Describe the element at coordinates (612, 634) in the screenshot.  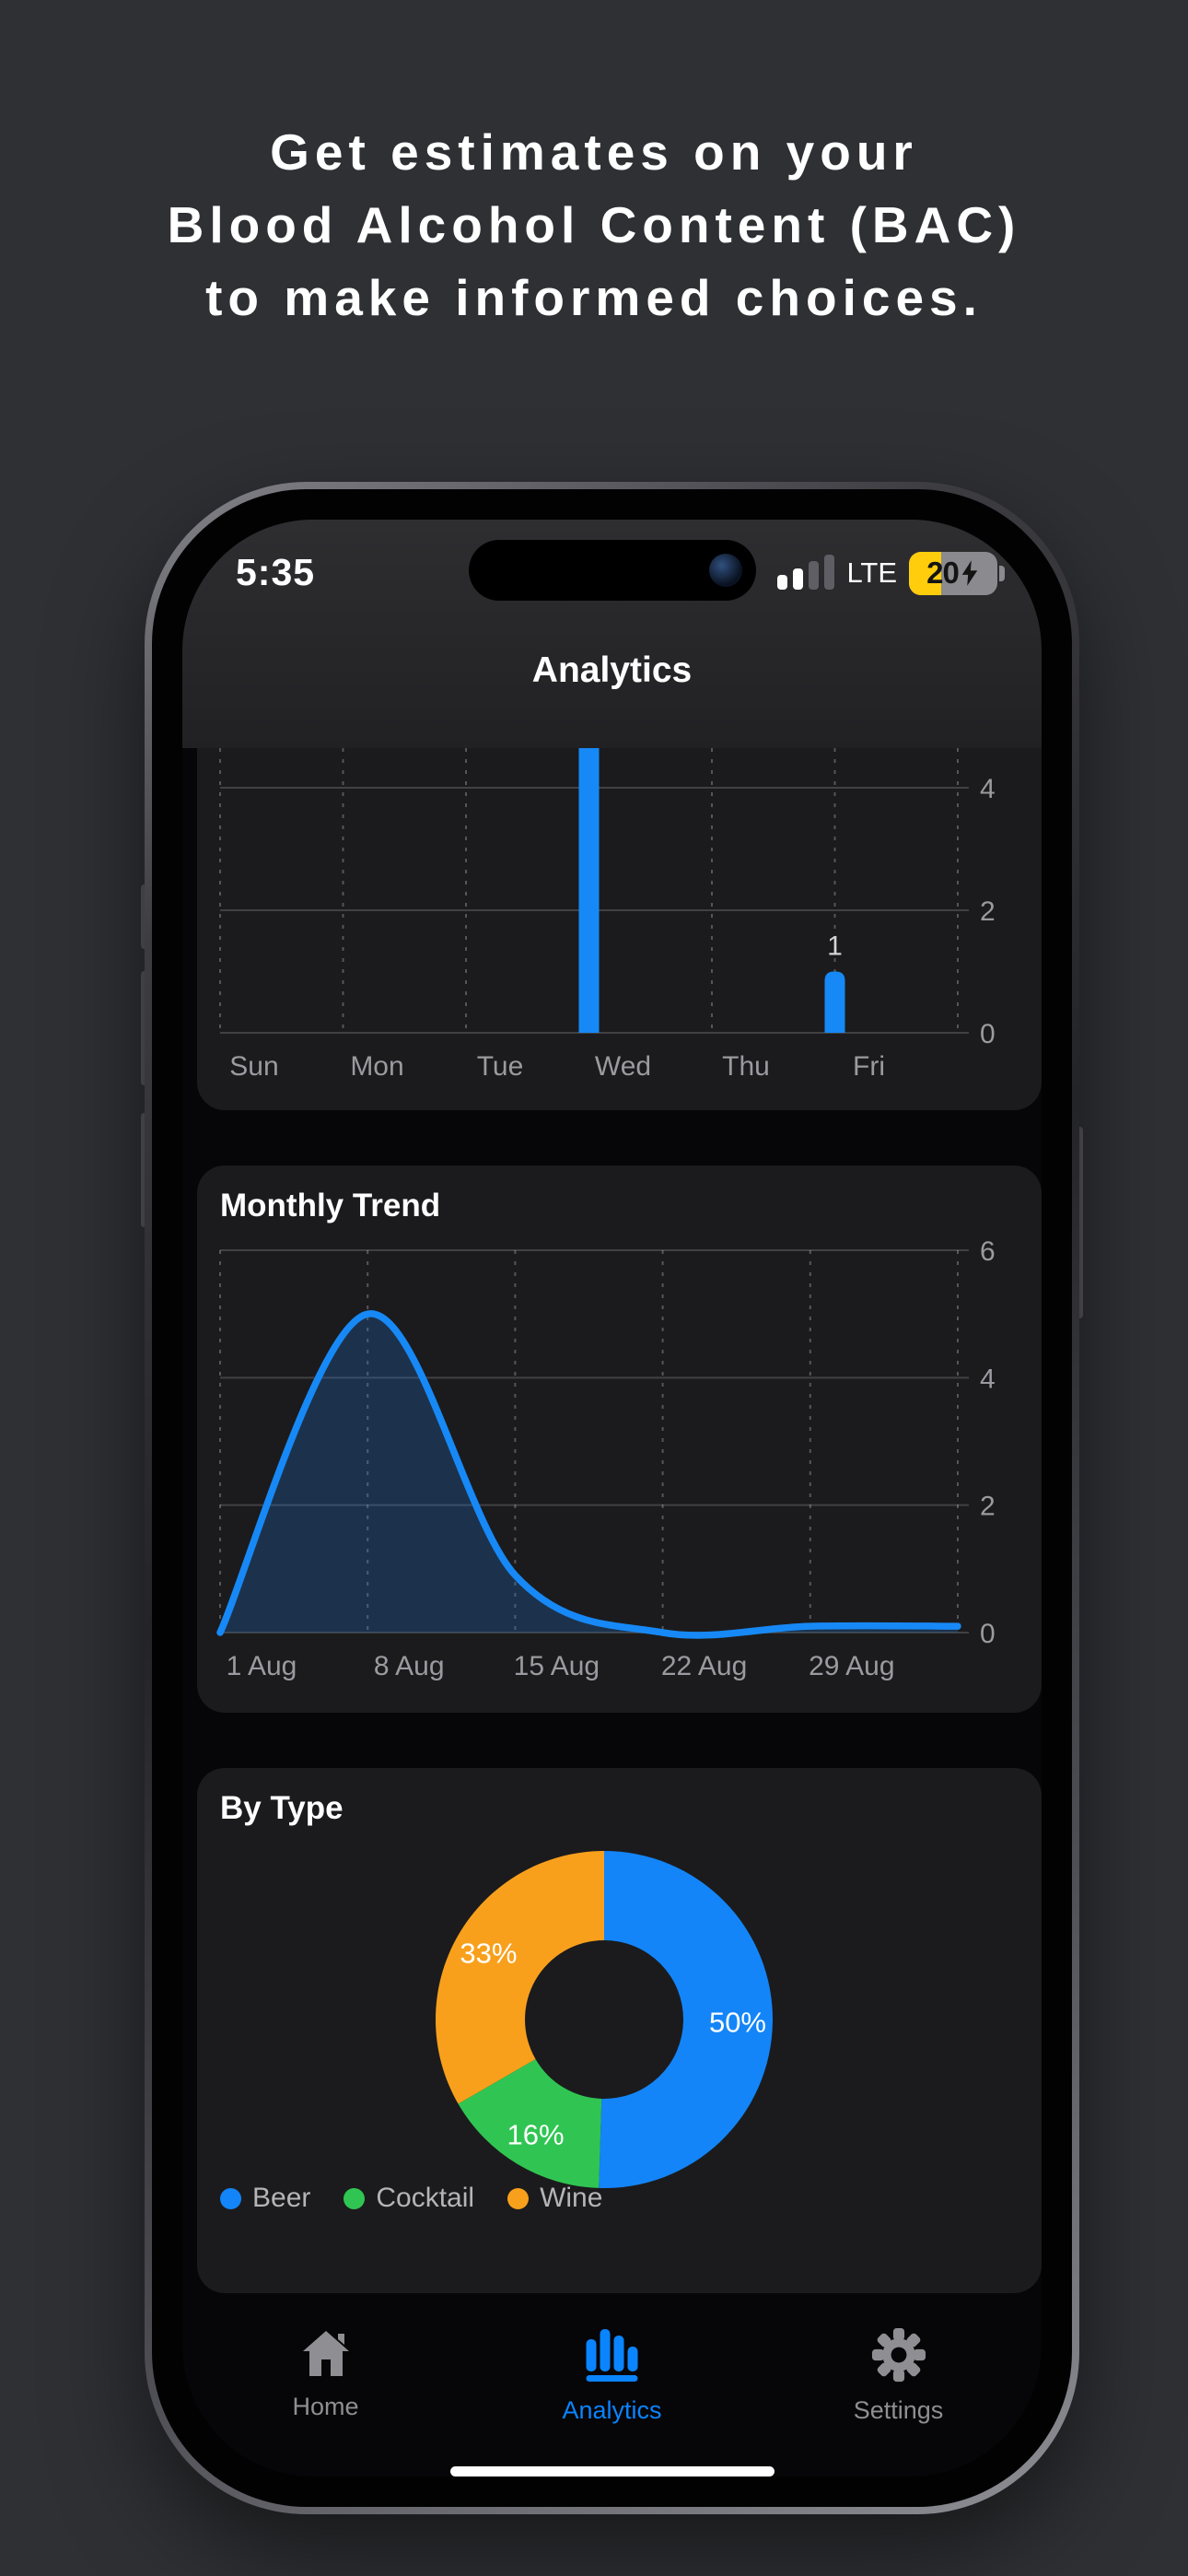
I see `nav-header: 5:35 LTE` at that location.